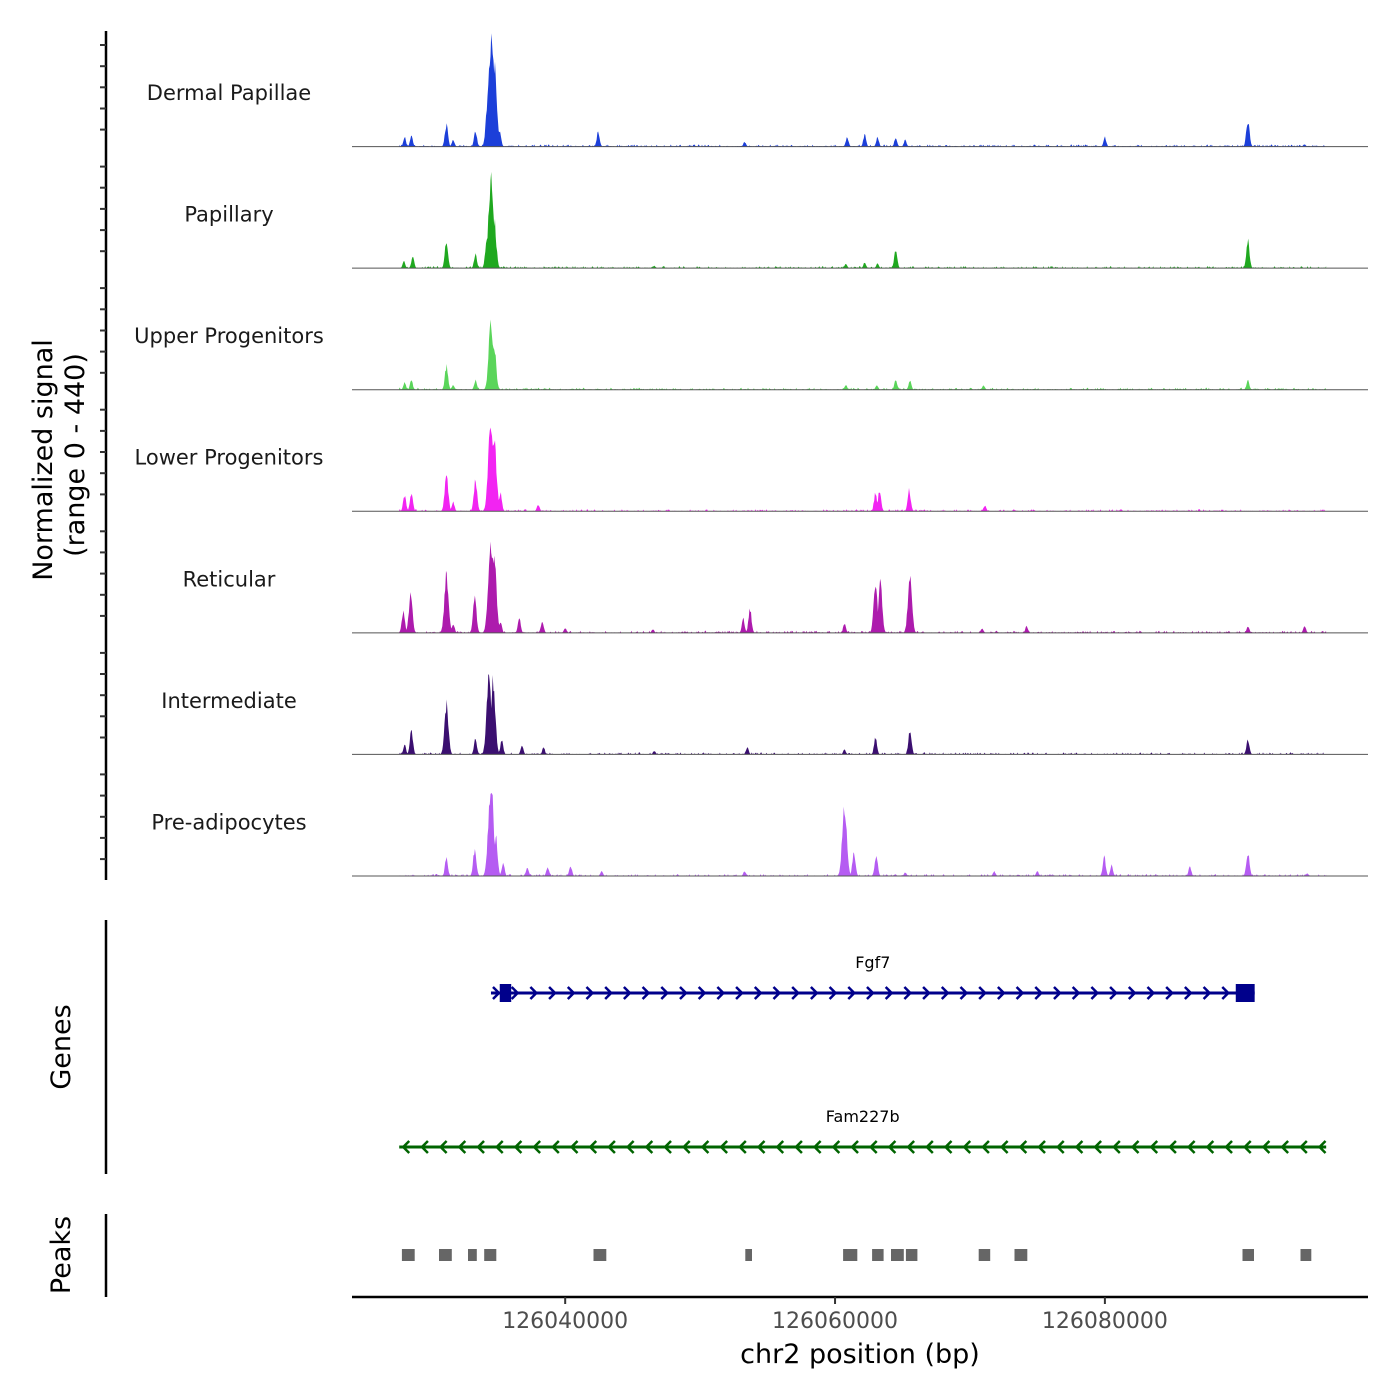  Describe the element at coordinates (61, 1046) in the screenshot. I see `genes-axis-label: Genes` at that location.